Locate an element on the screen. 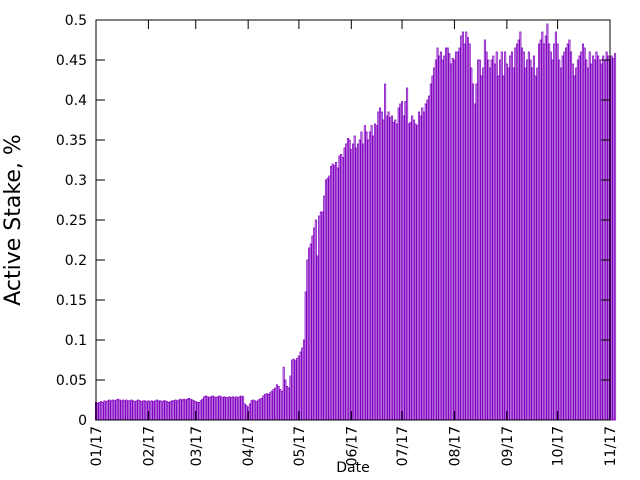 The width and height of the screenshot is (640, 480). x-tick-label: 07/17 is located at coordinates (403, 446).